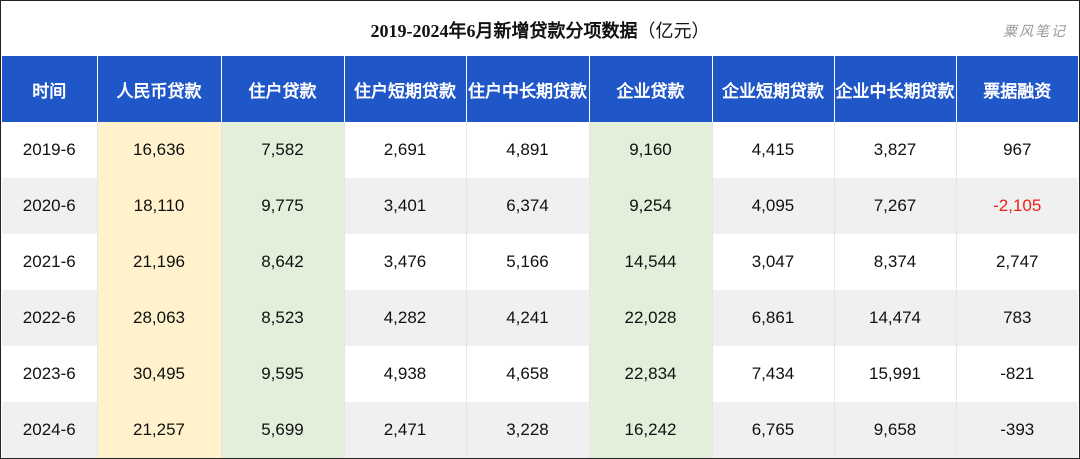 Image resolution: width=1080 pixels, height=459 pixels. What do you see at coordinates (895, 318) in the screenshot?
I see `cell-enterprise-long: 14,474` at bounding box center [895, 318].